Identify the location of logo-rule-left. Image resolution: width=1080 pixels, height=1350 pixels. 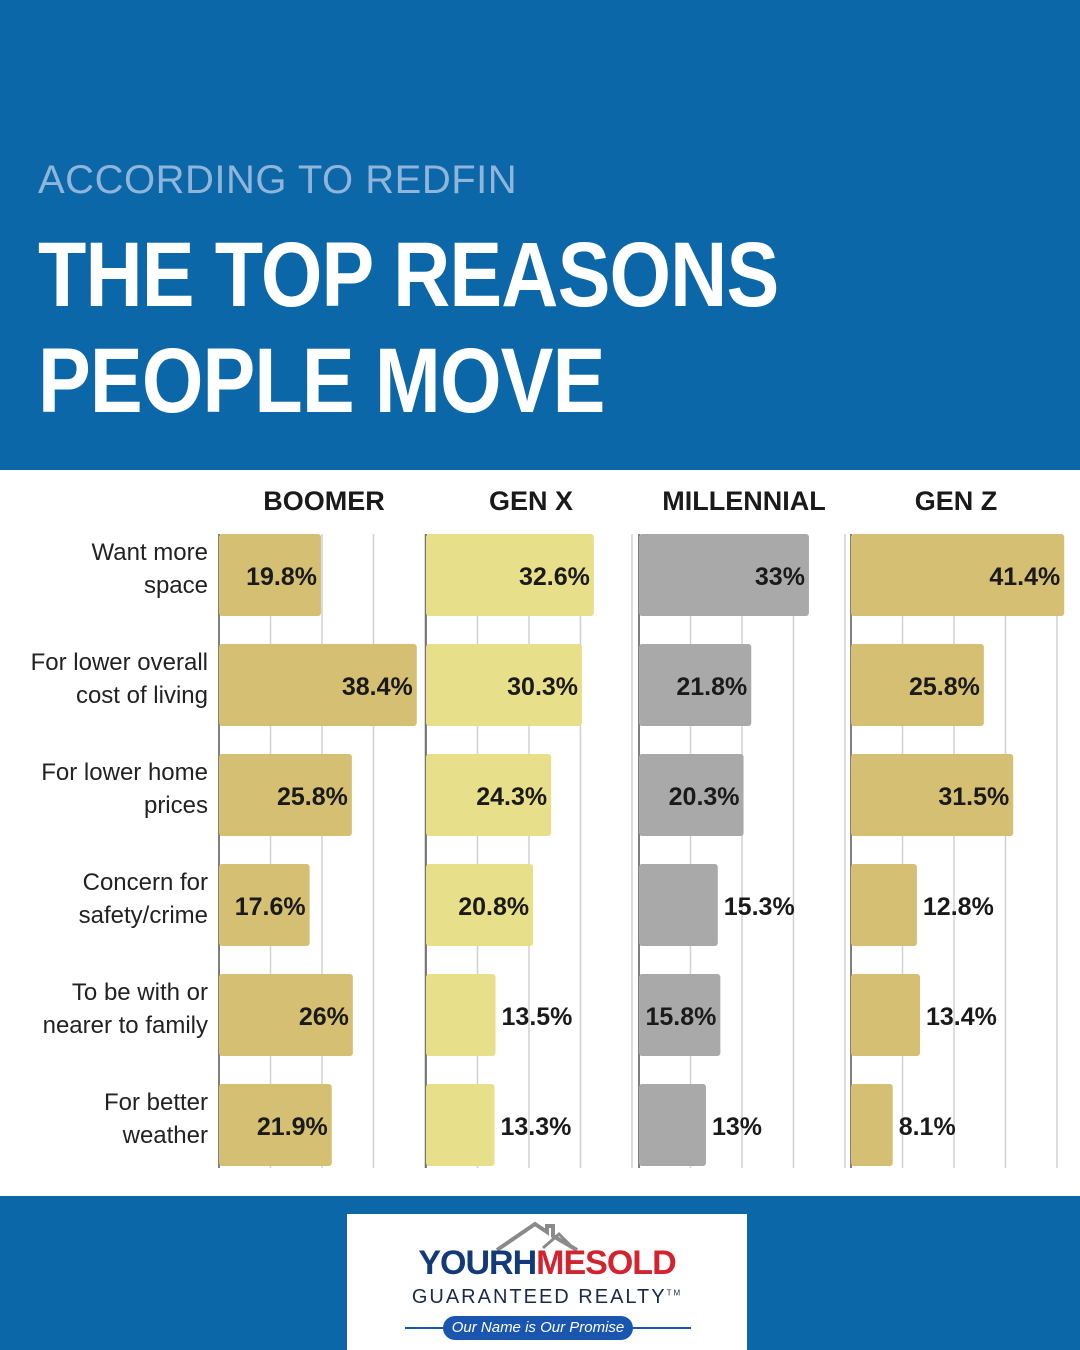
(425, 1328).